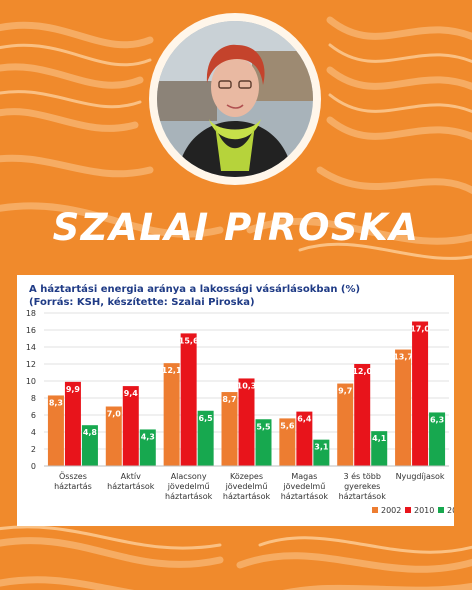 Image resolution: width=472 pixels, height=590 pixels. What do you see at coordinates (148, 436) in the screenshot?
I see `data-label: 4,3` at bounding box center [148, 436].